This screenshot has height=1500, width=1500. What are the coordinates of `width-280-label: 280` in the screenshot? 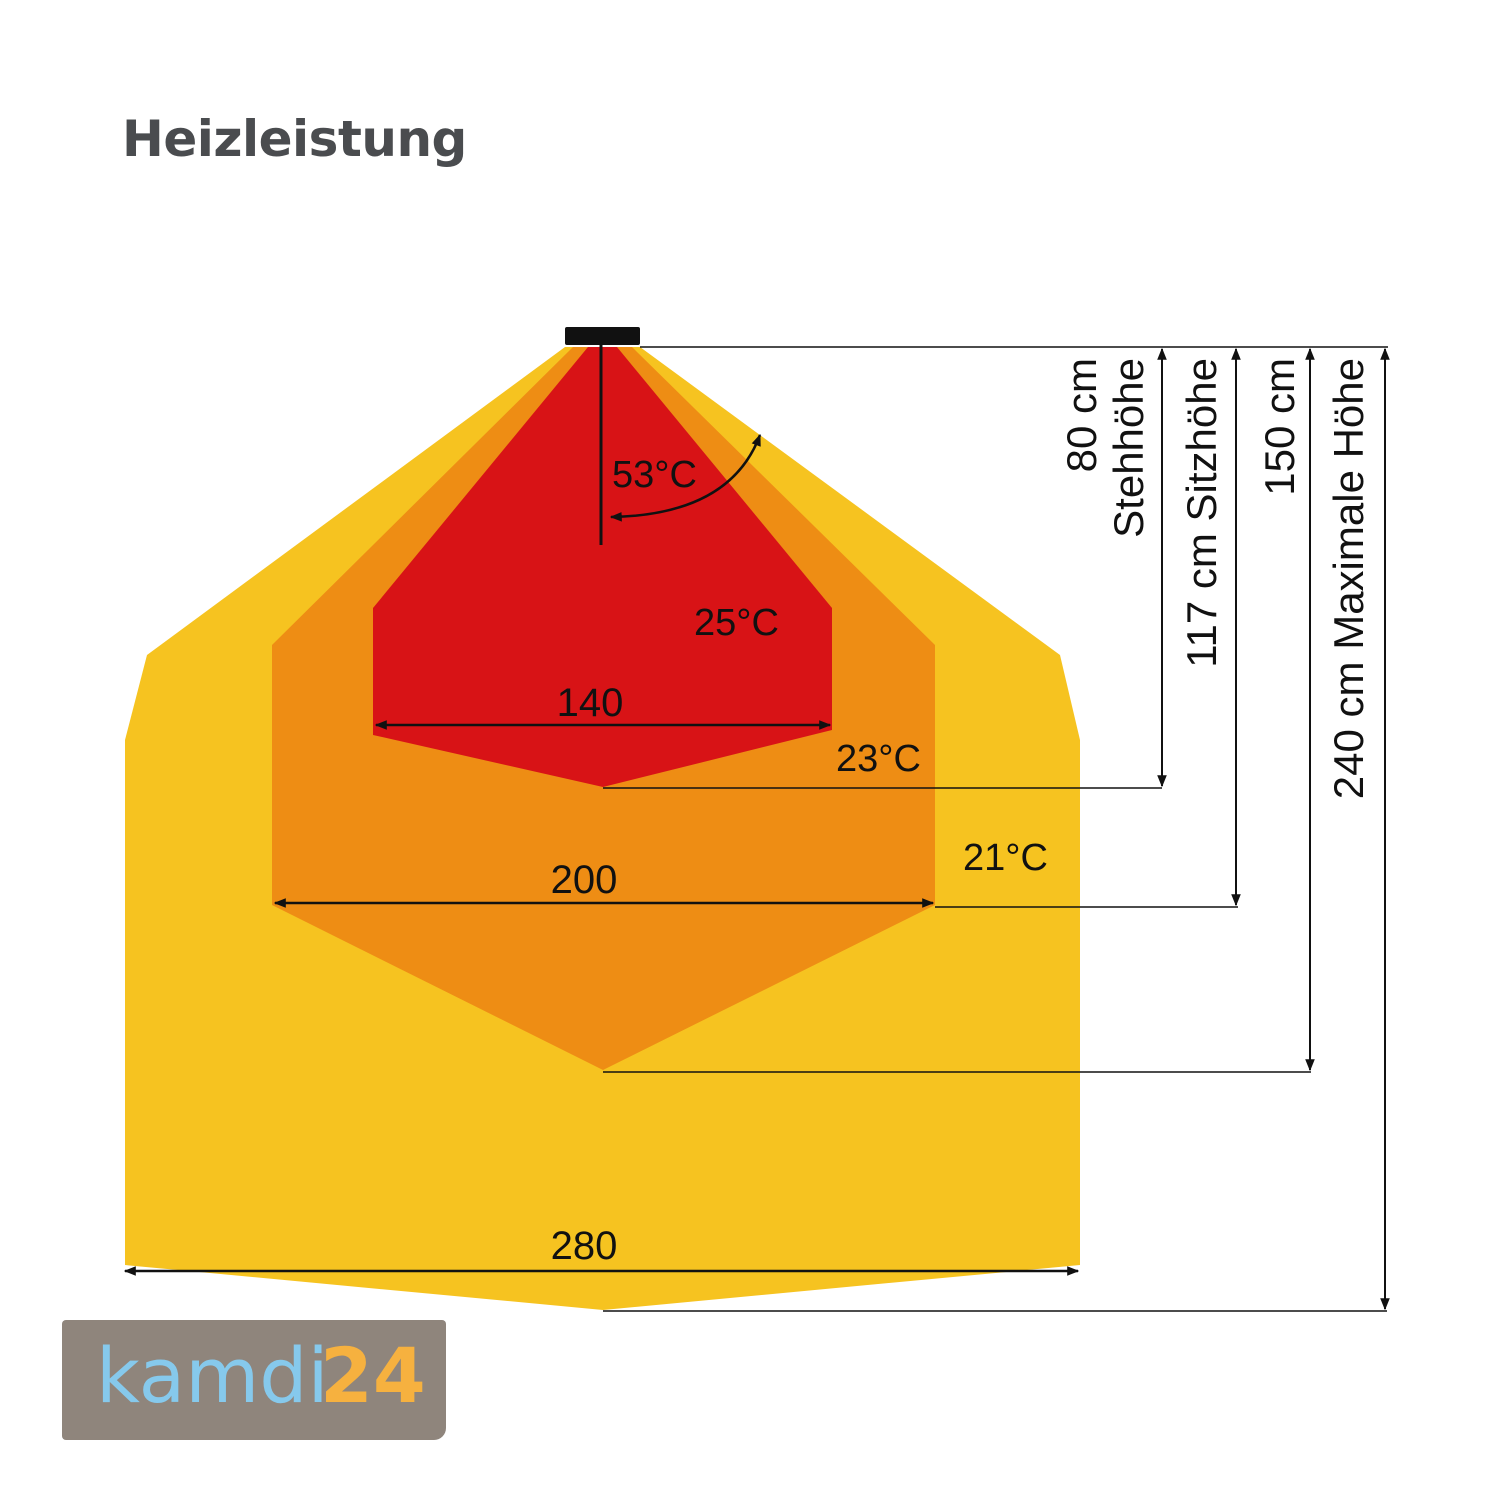 It's located at (584, 1246).